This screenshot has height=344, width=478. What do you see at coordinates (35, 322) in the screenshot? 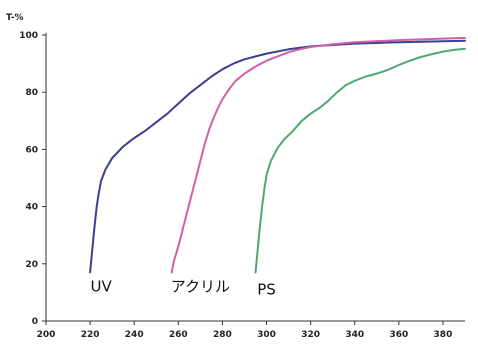
I see `y-tick-label: 0` at bounding box center [35, 322].